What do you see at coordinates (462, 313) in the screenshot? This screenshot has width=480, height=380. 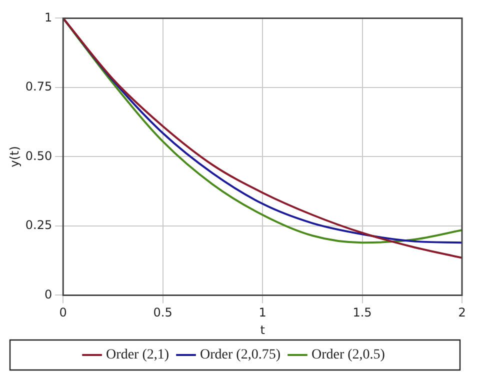 I see `x-tick-label: 2` at bounding box center [462, 313].